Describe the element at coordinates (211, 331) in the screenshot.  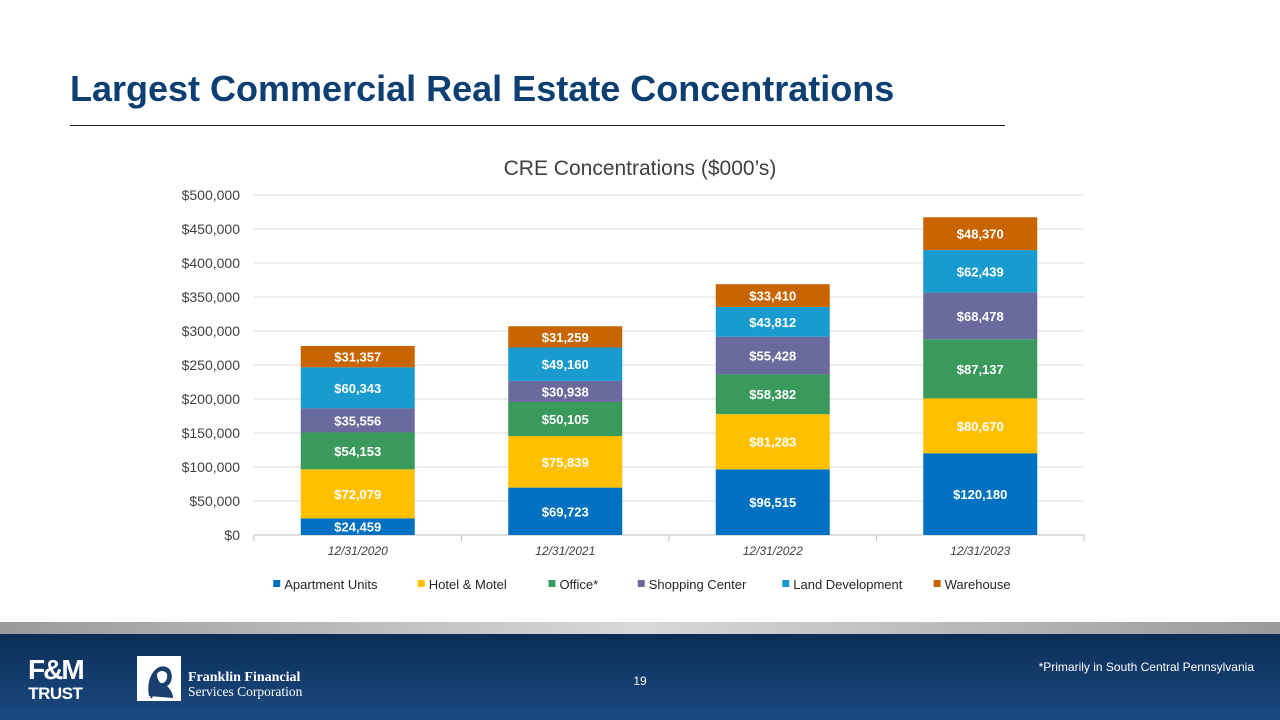
I see `y-tick-label: $300,000` at that location.